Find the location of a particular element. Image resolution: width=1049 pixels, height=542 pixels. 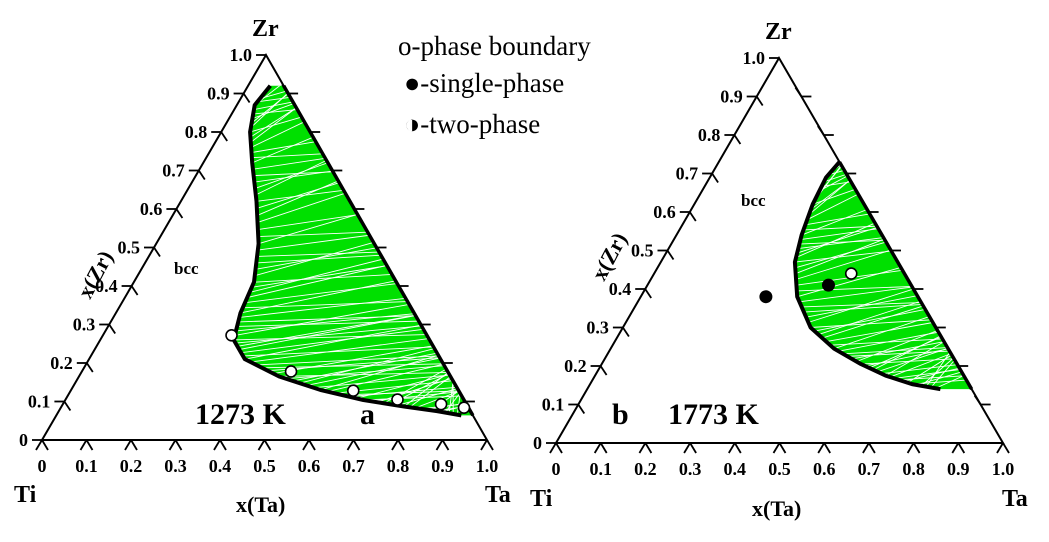

legend-single-phase: ●-single-phase is located at coordinates (484, 83).